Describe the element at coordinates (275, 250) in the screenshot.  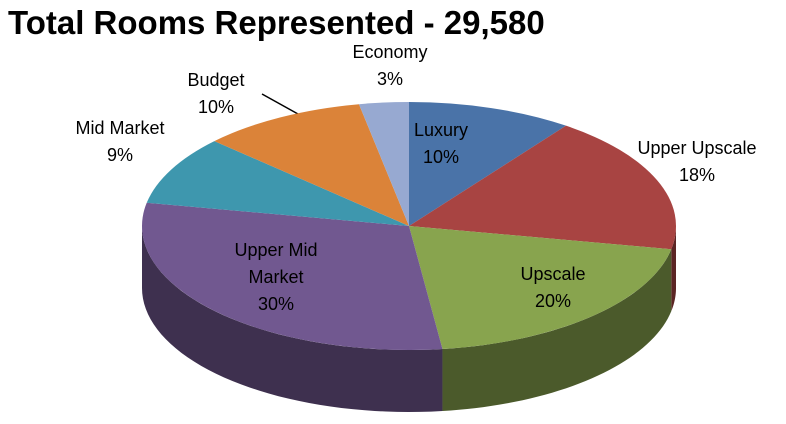
I see `label-line: Upper Mid` at that location.